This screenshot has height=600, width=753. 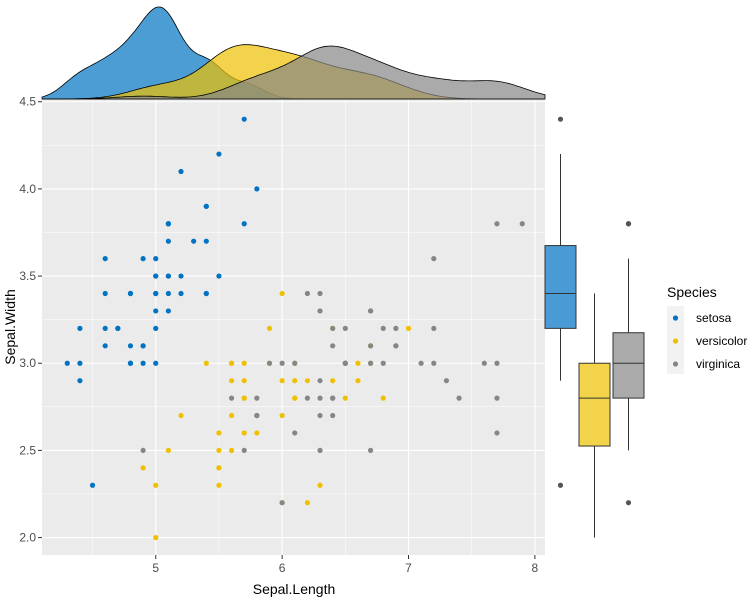 What do you see at coordinates (27, 538) in the screenshot?
I see `y-tick-label: 2.0` at bounding box center [27, 538].